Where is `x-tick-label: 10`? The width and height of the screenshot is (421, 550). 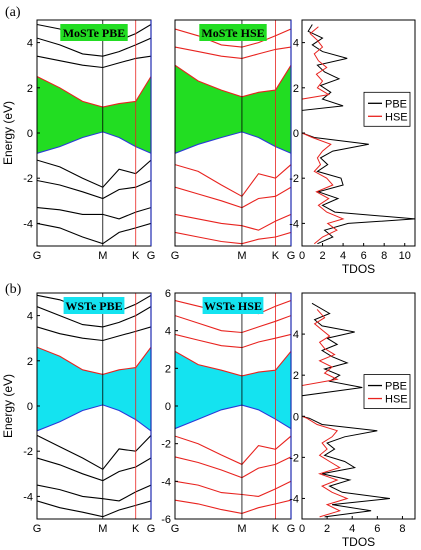 x-tick-label: 10 is located at coordinates (405, 256).